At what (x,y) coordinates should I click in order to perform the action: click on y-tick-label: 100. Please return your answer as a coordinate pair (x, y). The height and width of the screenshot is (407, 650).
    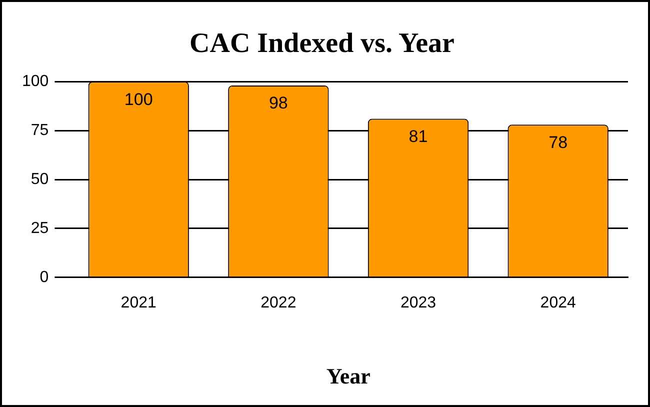
    Looking at the image, I should click on (35, 81).